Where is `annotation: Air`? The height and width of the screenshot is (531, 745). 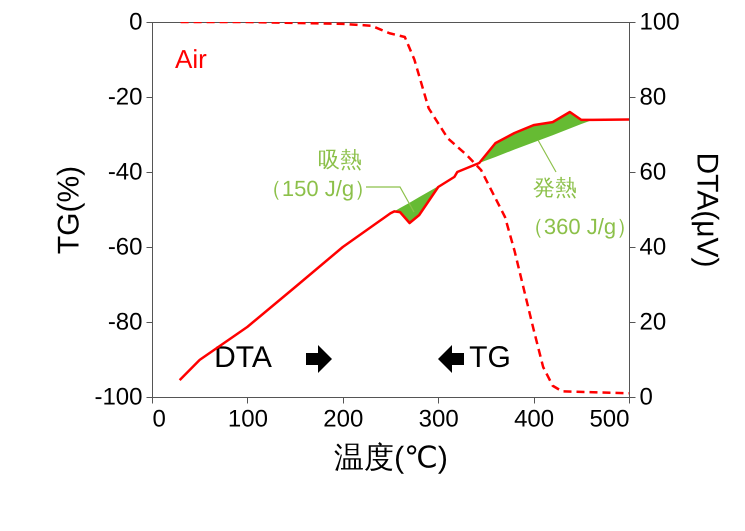 annotation: Air is located at coordinates (191, 59).